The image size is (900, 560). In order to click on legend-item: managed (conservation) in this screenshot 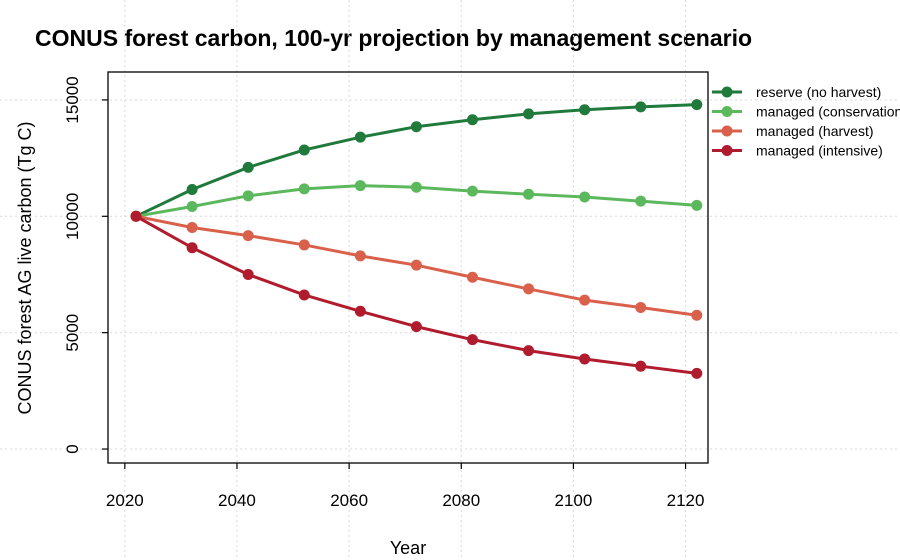, I will do `click(806, 112)`.